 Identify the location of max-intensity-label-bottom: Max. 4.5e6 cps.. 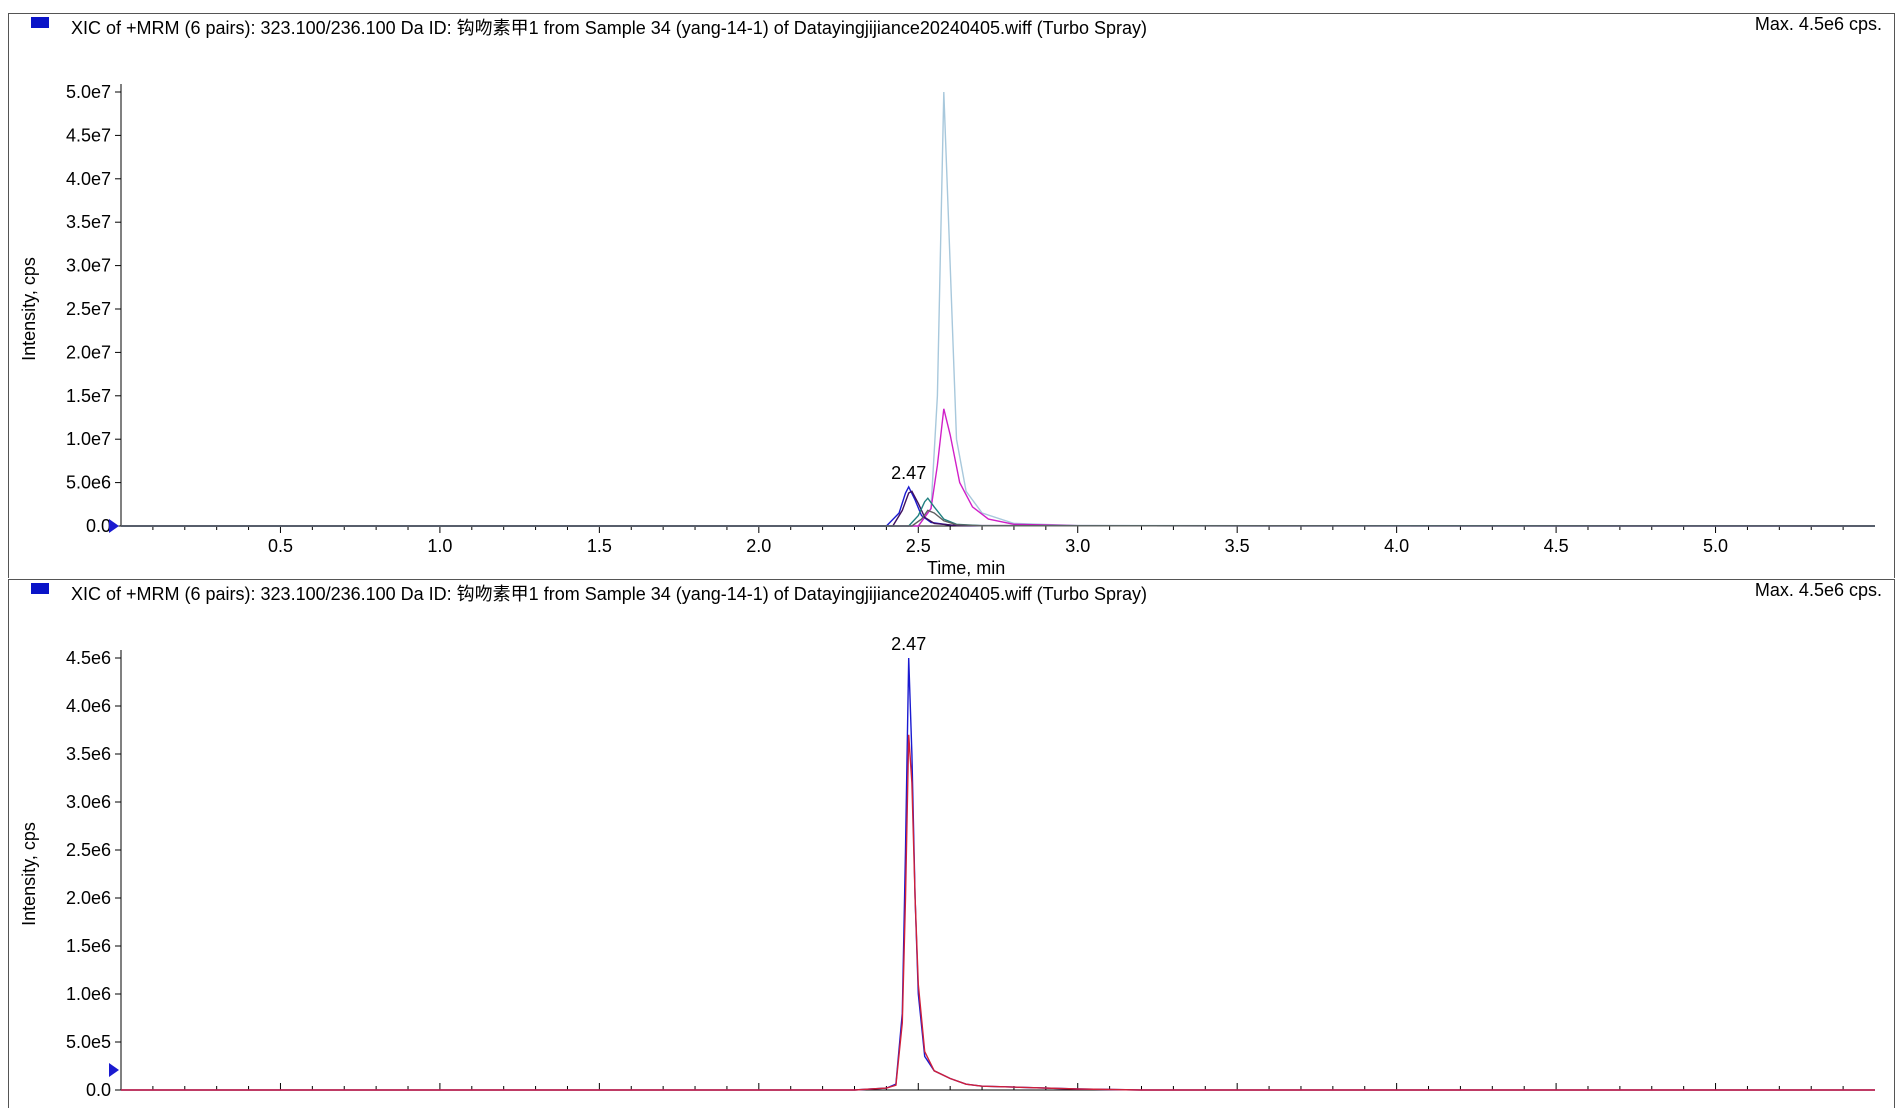
(1818, 590).